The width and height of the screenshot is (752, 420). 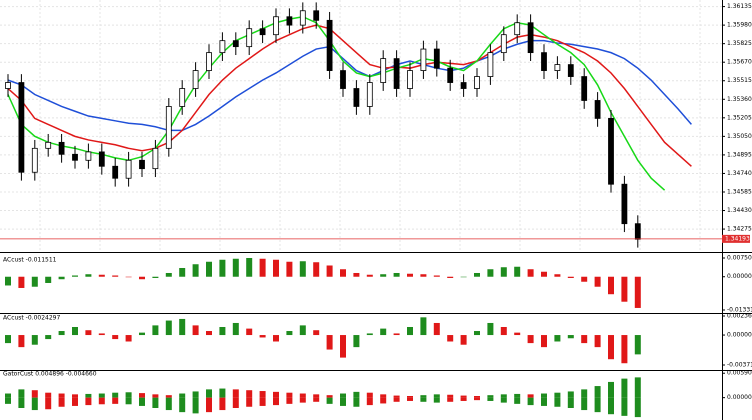 What do you see at coordinates (739, 210) in the screenshot?
I see `y-tick-label: 1.34430` at bounding box center [739, 210].